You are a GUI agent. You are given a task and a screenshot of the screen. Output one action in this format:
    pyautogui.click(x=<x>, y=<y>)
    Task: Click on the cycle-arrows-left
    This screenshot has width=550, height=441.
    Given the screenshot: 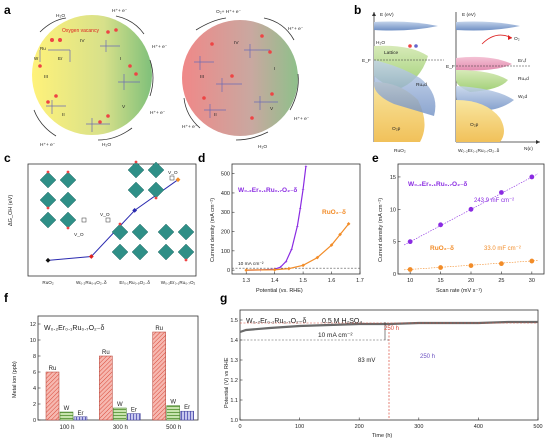 What is the action you would take?
    pyautogui.click(x=93, y=78)
    